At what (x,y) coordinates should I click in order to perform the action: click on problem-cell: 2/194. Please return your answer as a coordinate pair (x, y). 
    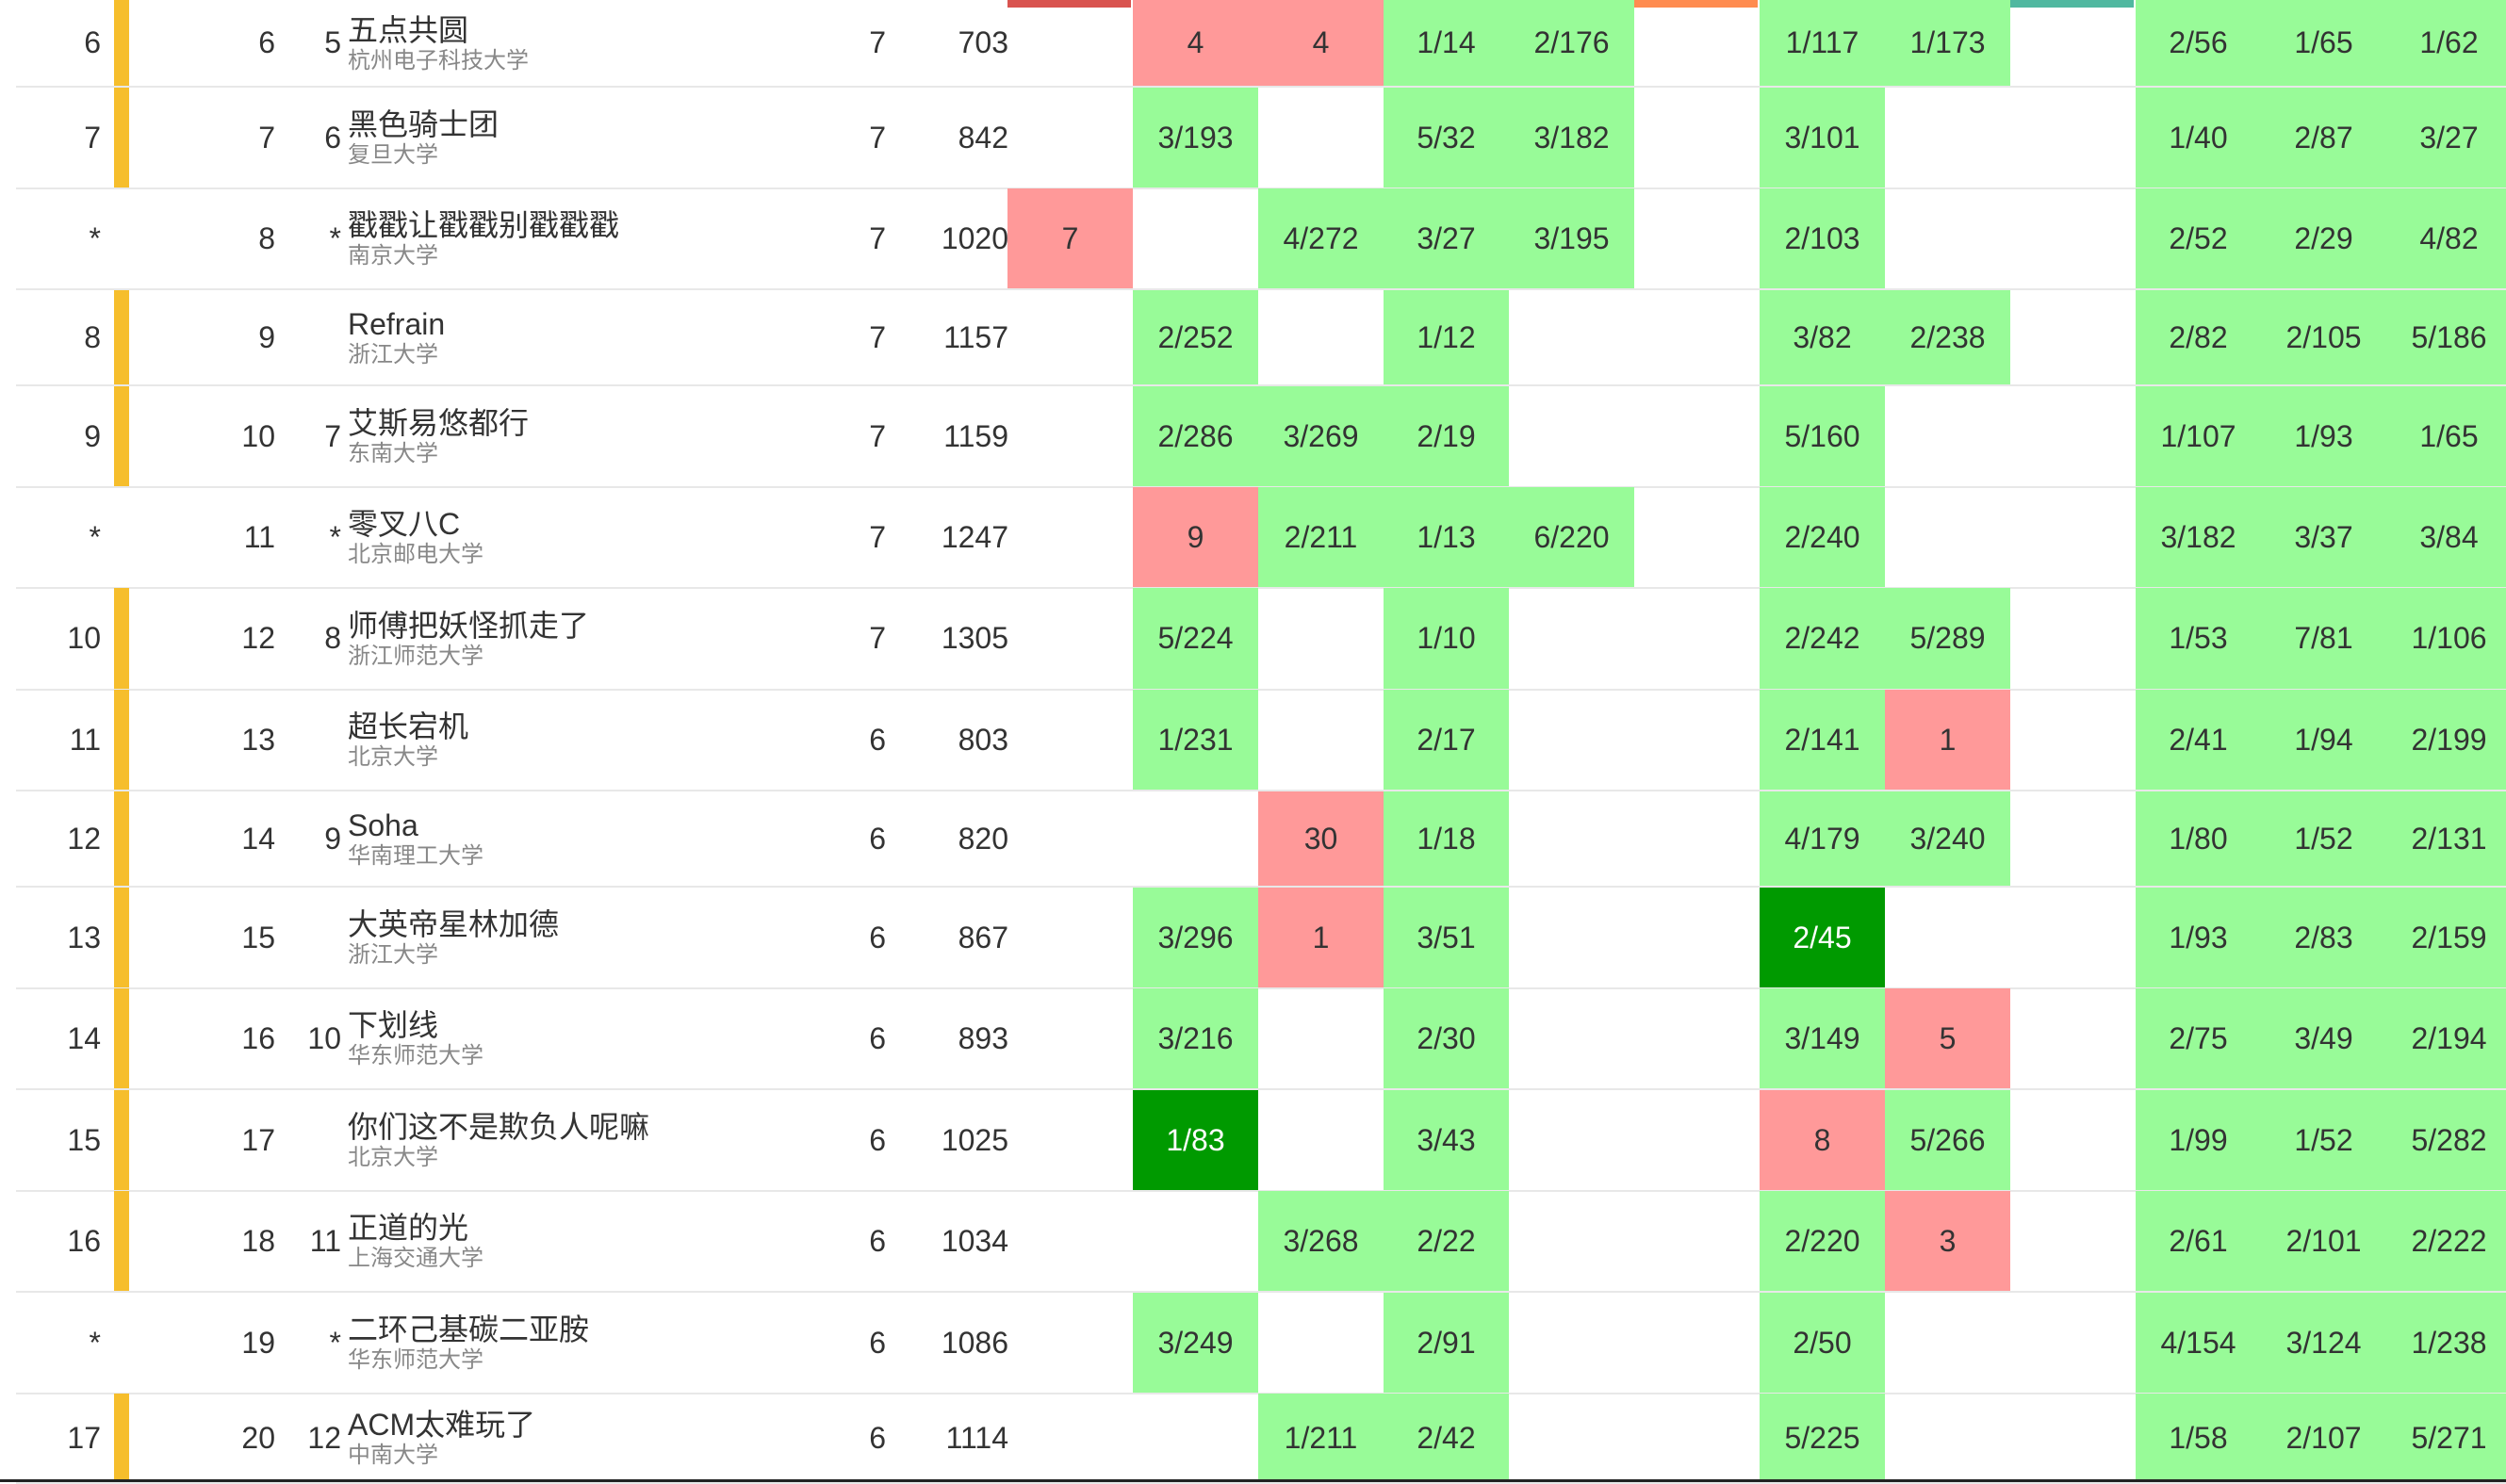
    Looking at the image, I should click on (2446, 1038).